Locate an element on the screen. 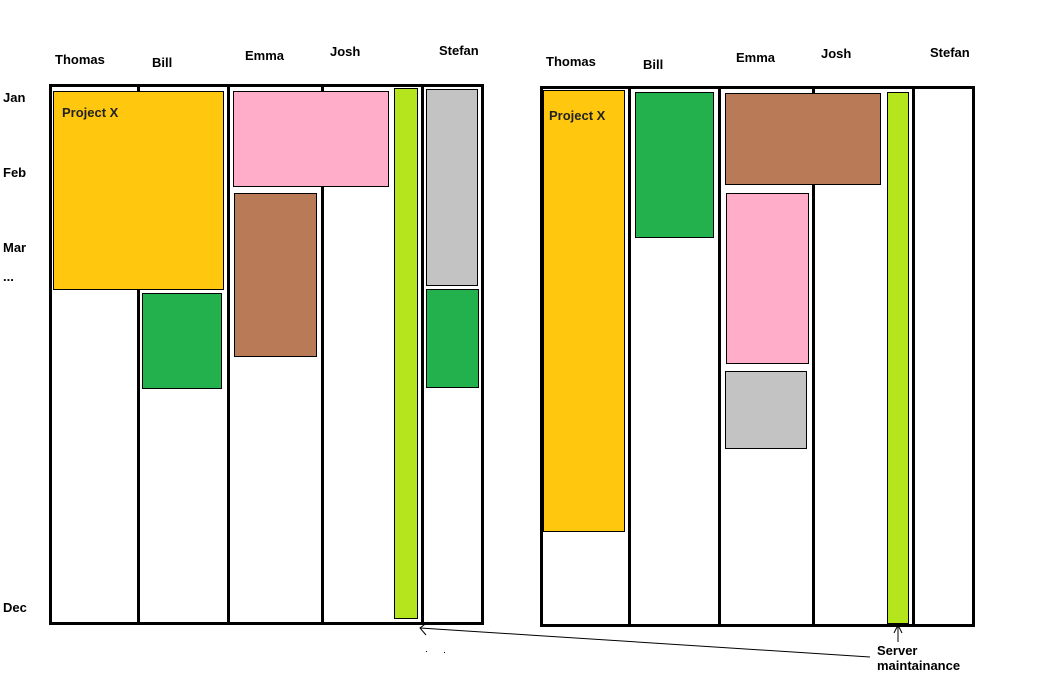 This screenshot has height=687, width=1052. right-server-maintenance-bar is located at coordinates (898, 358).